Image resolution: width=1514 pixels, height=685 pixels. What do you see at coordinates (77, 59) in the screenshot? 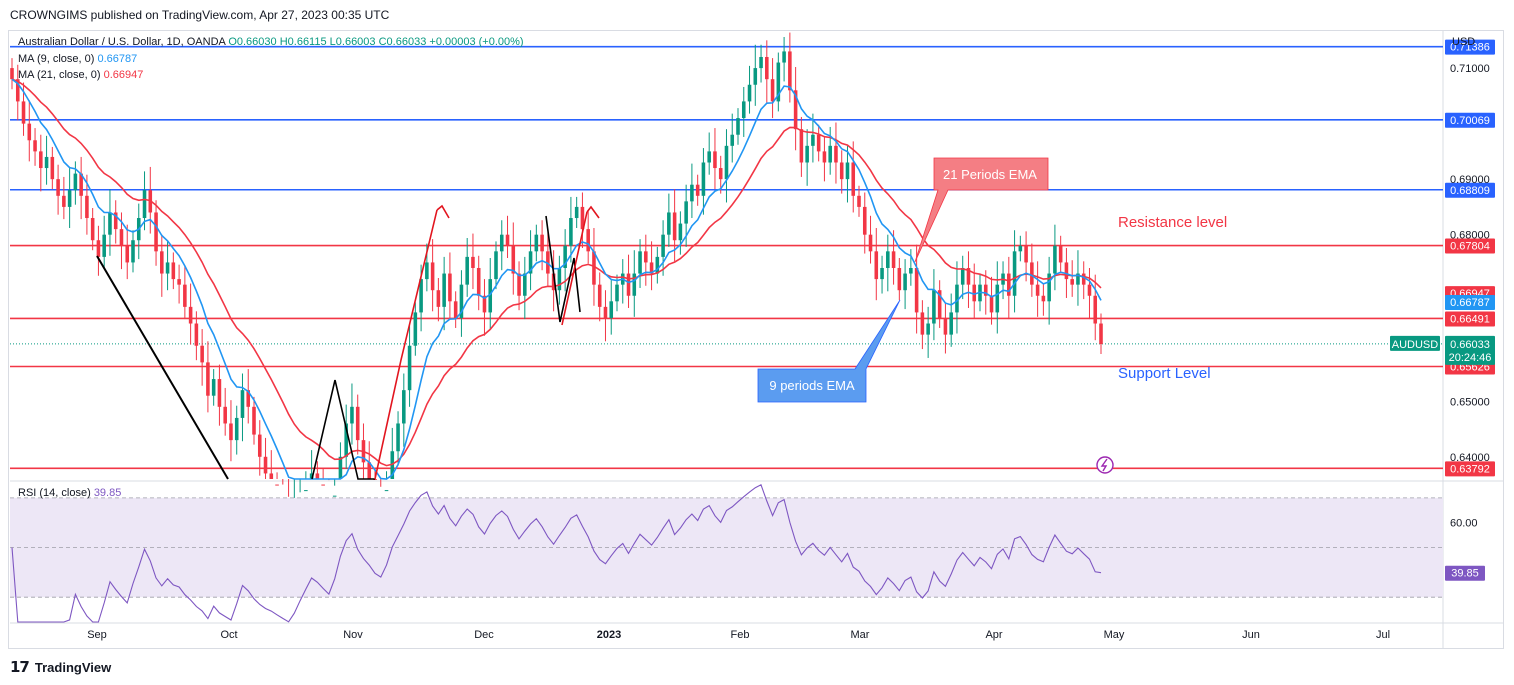
I see `ma9-legend: MA (9, close, 0) 0.66787` at bounding box center [77, 59].